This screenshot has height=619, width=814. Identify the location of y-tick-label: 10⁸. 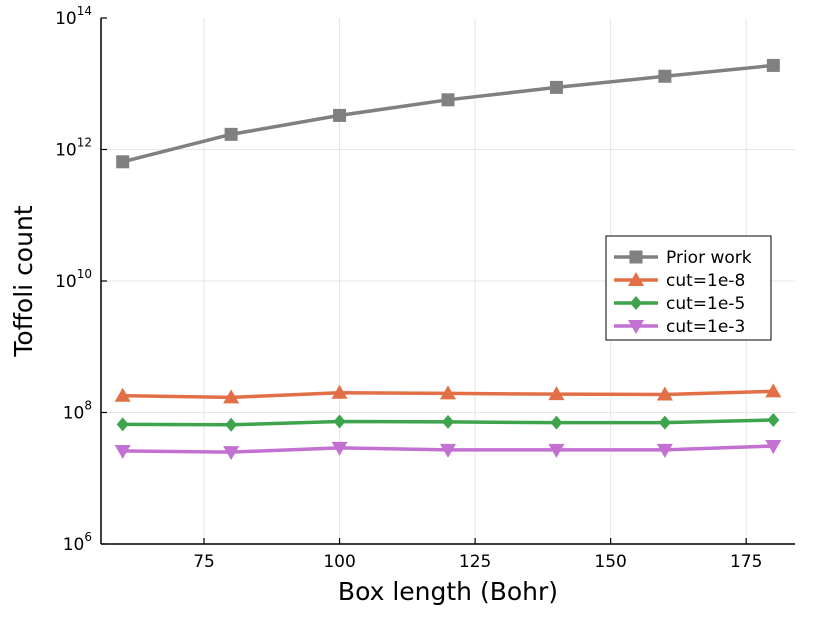
(77, 411).